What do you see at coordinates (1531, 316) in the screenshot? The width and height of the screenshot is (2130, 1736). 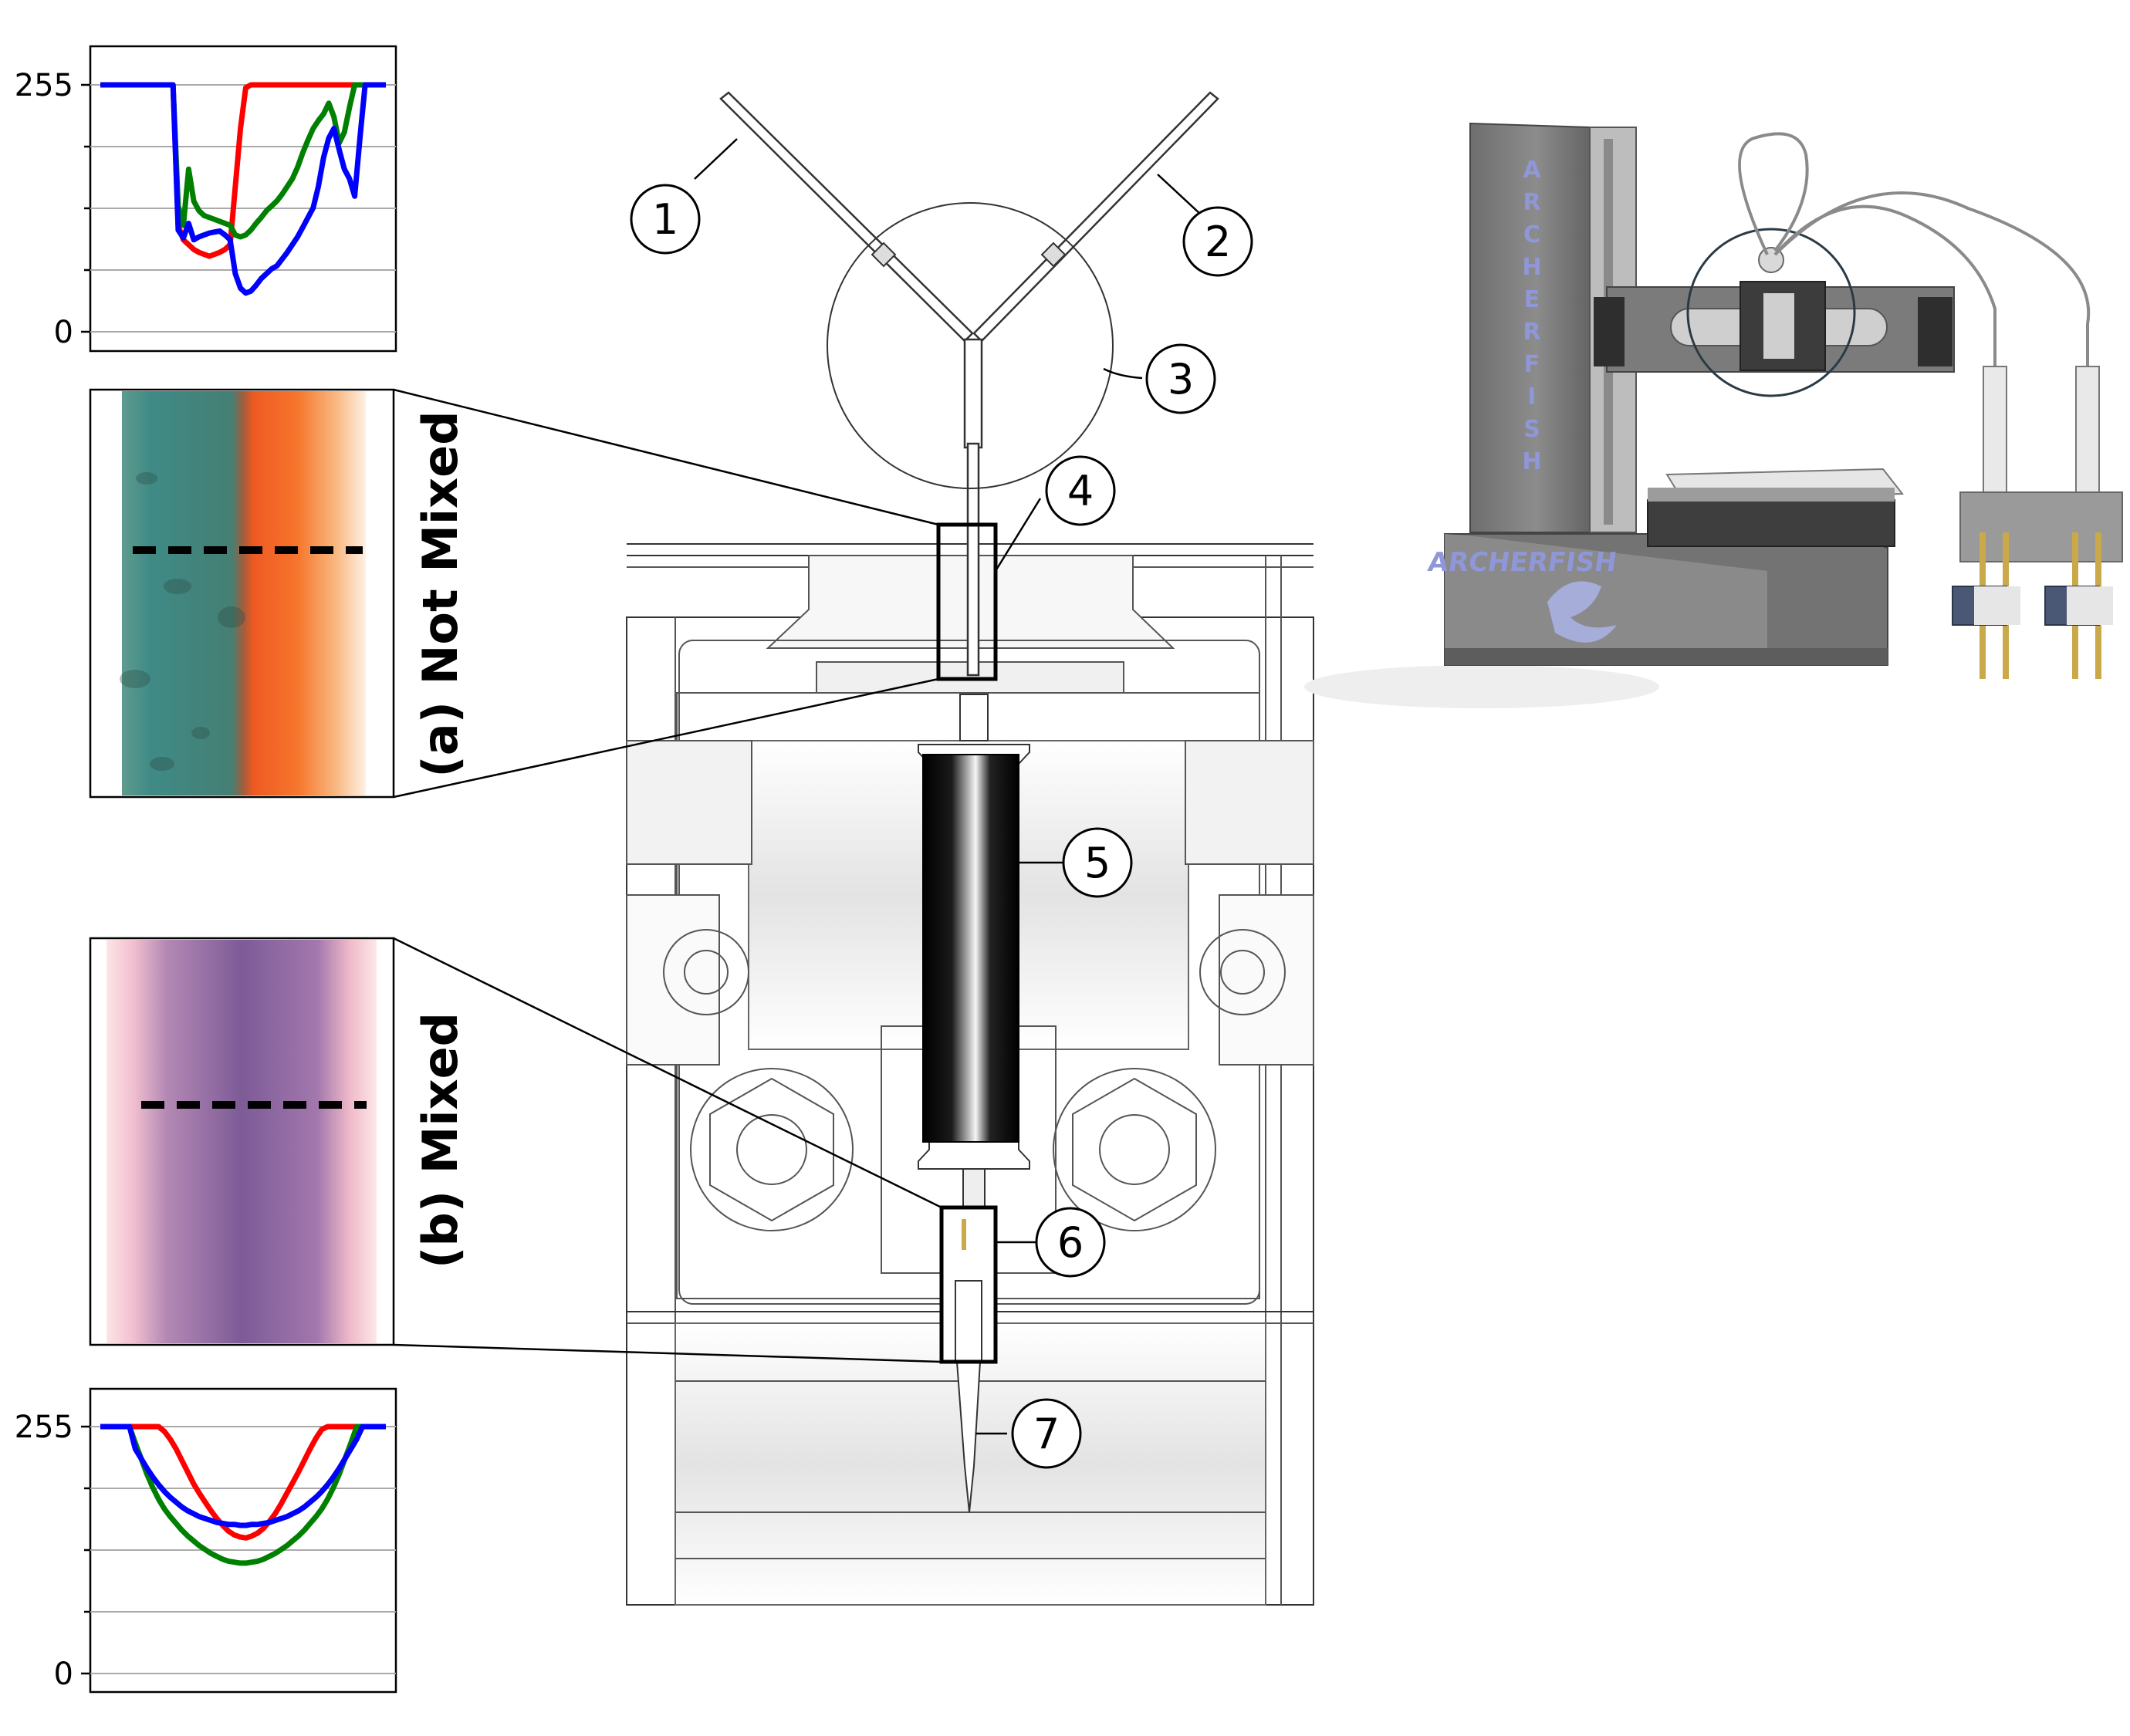 I see `printer-column-brand: ARCHERFISH` at bounding box center [1531, 316].